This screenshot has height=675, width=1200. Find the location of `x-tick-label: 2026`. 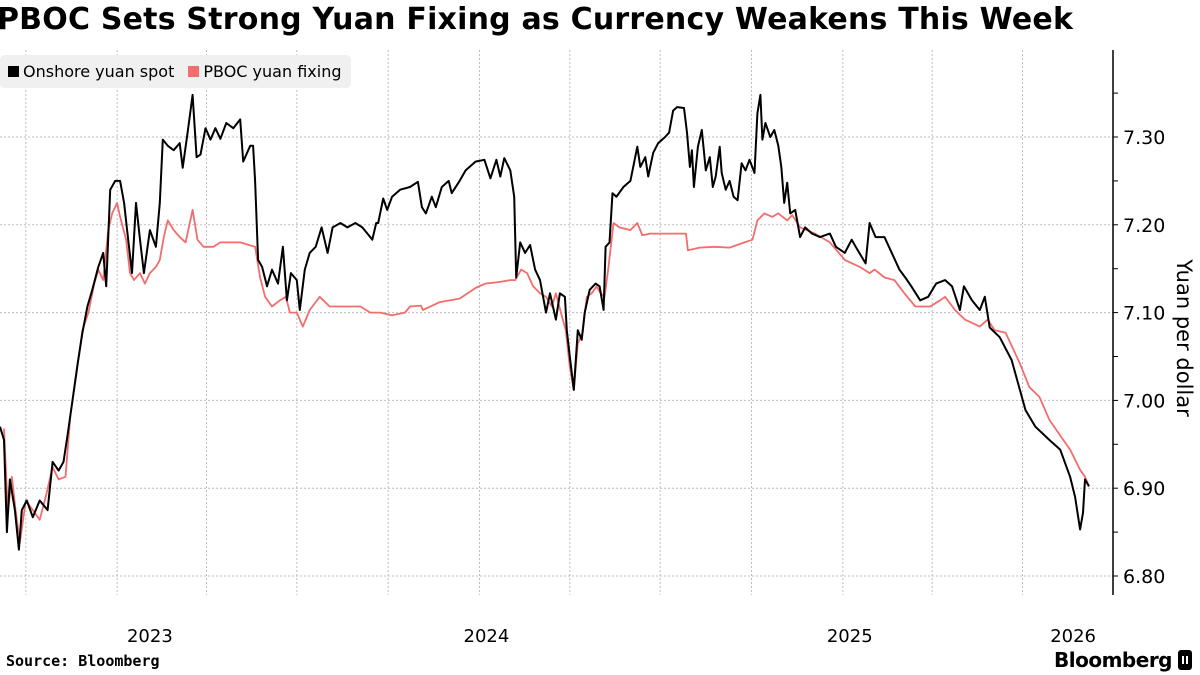

x-tick-label: 2026 is located at coordinates (1073, 636).